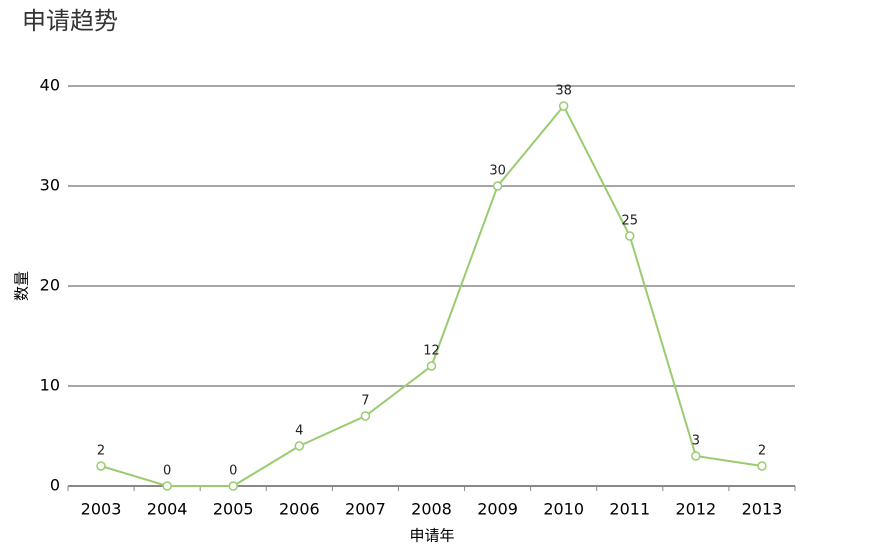 Image resolution: width=890 pixels, height=552 pixels. What do you see at coordinates (431, 509) in the screenshot?
I see `x-tick-label: 2008` at bounding box center [431, 509].